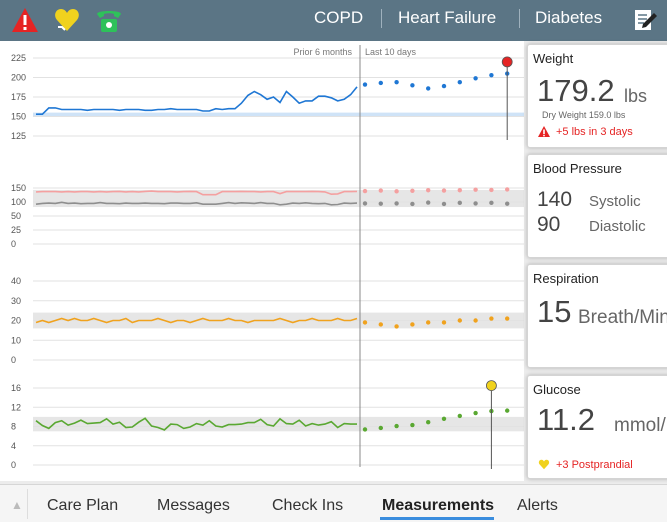 This screenshot has width=667, height=522. Describe the element at coordinates (537, 505) in the screenshot. I see `tab-alerts: Alerts` at that location.